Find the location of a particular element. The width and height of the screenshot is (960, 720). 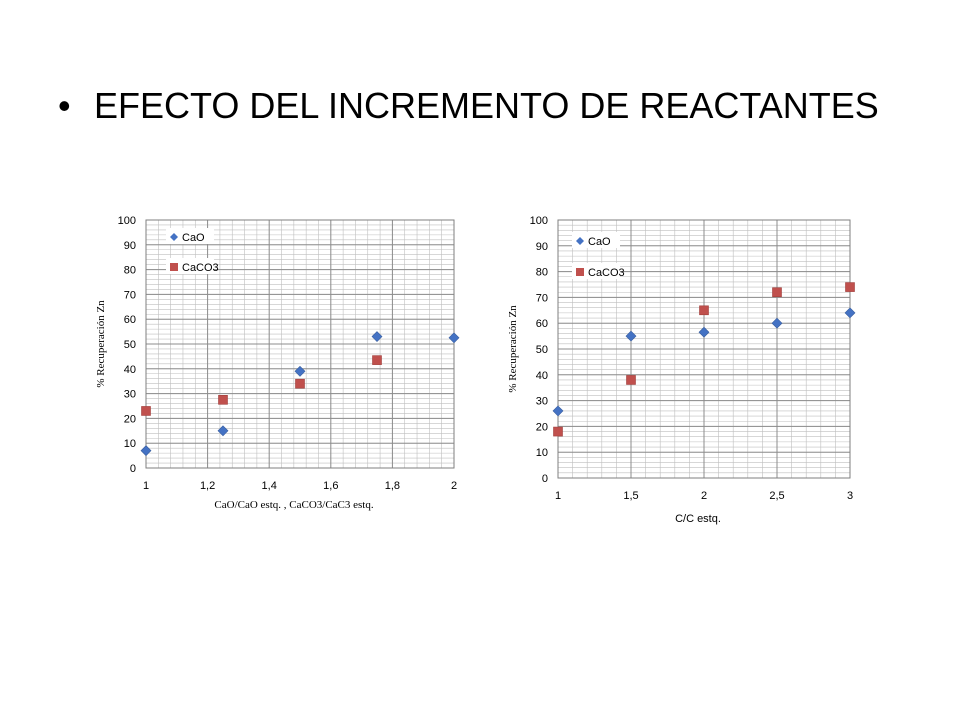

x-tick-label: 2,5 is located at coordinates (776, 496).